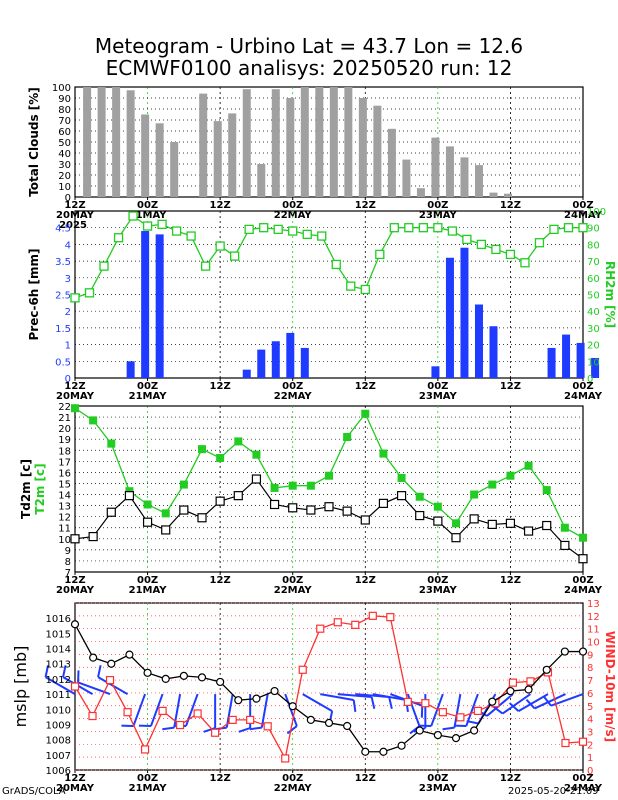  Describe the element at coordinates (68, 346) in the screenshot. I see `y-tick-label: 1` at that location.